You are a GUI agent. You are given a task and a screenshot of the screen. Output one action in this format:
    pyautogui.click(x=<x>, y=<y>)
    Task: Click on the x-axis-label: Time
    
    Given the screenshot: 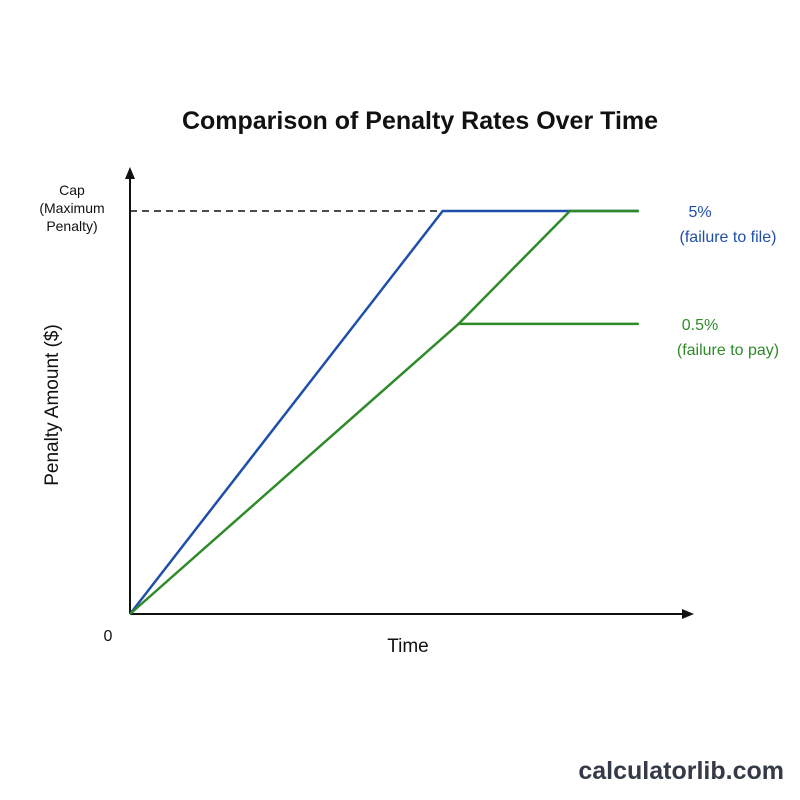 What is the action you would take?
    pyautogui.click(x=408, y=646)
    